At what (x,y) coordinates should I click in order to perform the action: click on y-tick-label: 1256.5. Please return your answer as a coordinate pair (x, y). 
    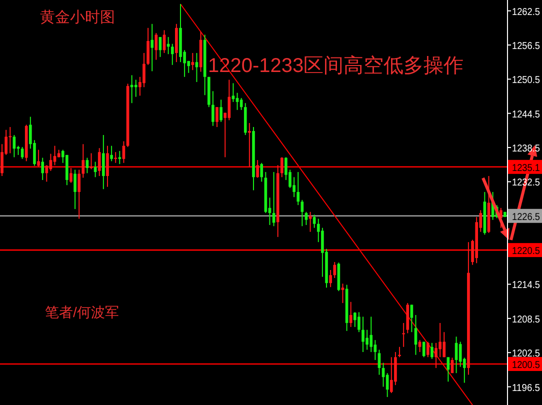
    Looking at the image, I should click on (527, 46).